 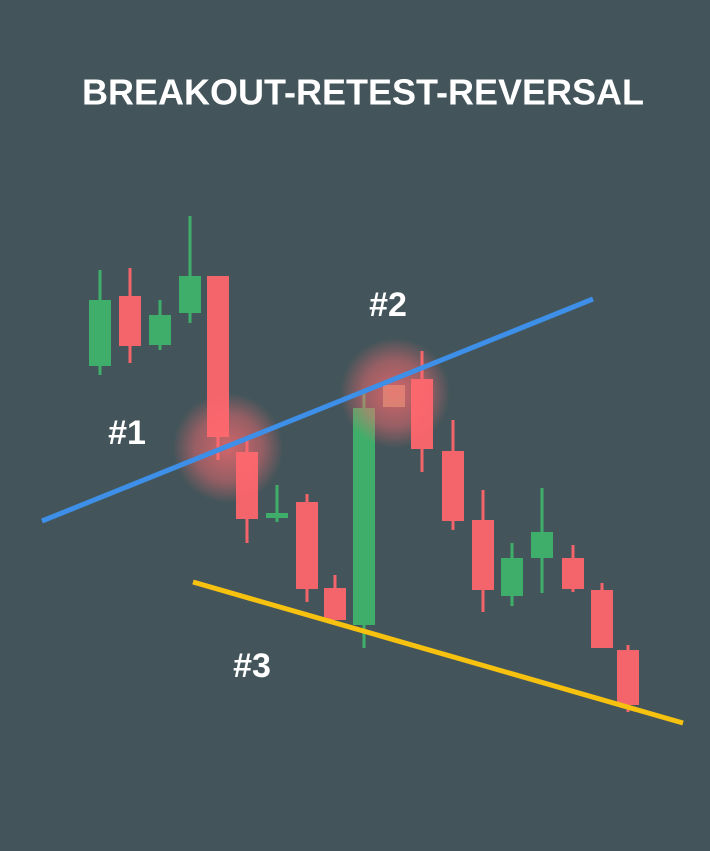 I want to click on label: #3, so click(x=252, y=666).